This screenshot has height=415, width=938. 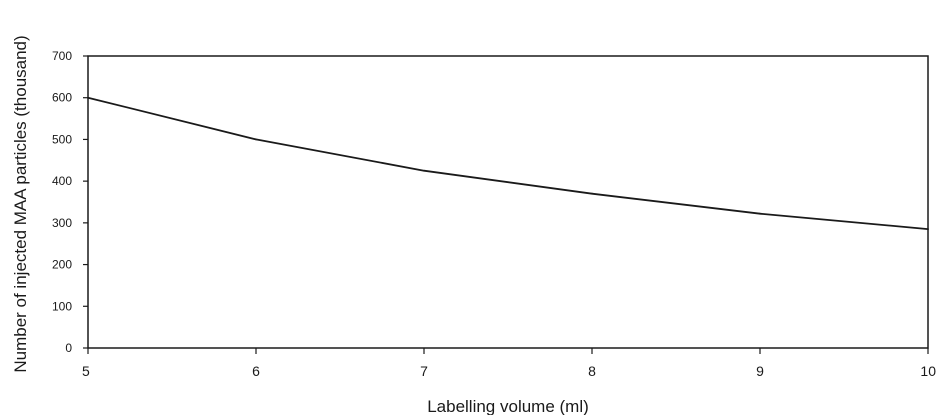 I want to click on y-tick-label: 200, so click(x=62, y=265).